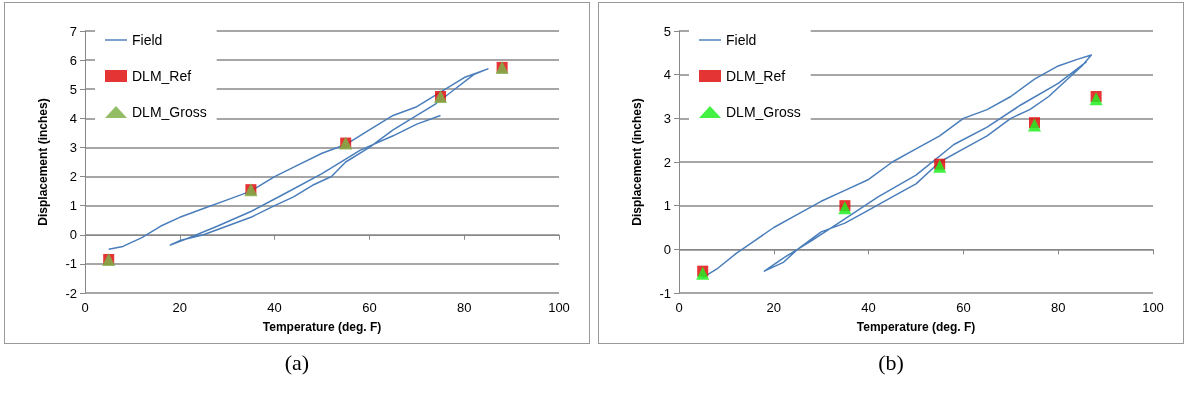 The height and width of the screenshot is (400, 1189). Describe the element at coordinates (71, 293) in the screenshot. I see `y-tick-label: -2` at that location.